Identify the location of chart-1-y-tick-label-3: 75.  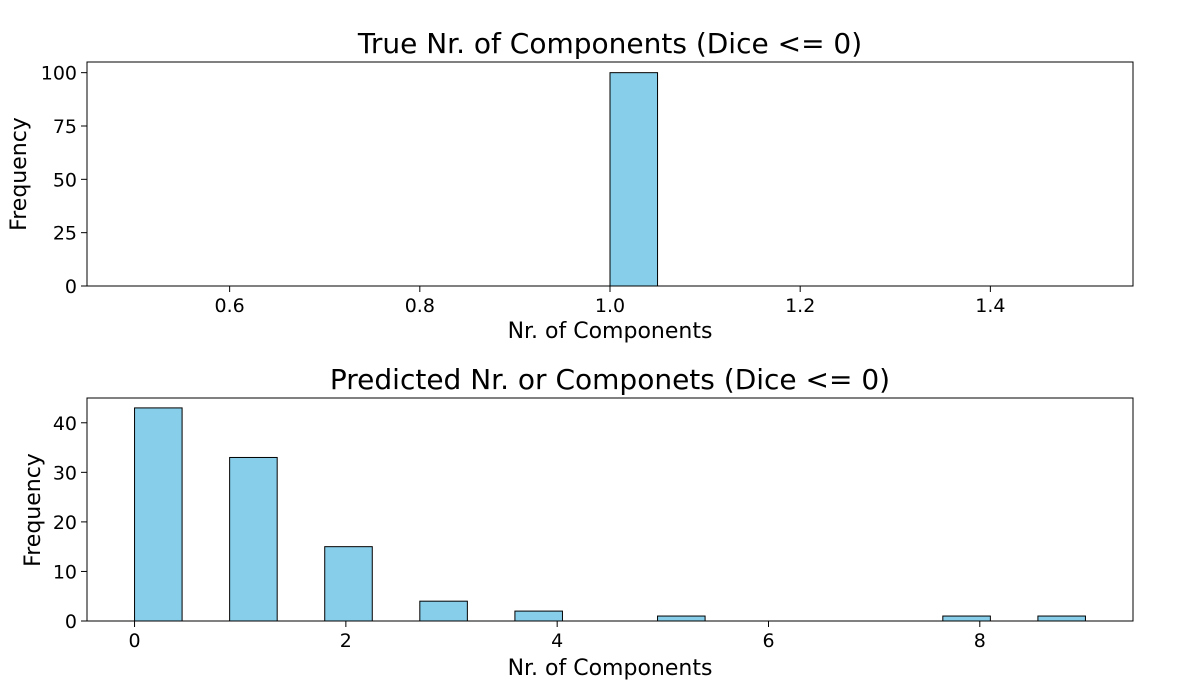
(65, 127).